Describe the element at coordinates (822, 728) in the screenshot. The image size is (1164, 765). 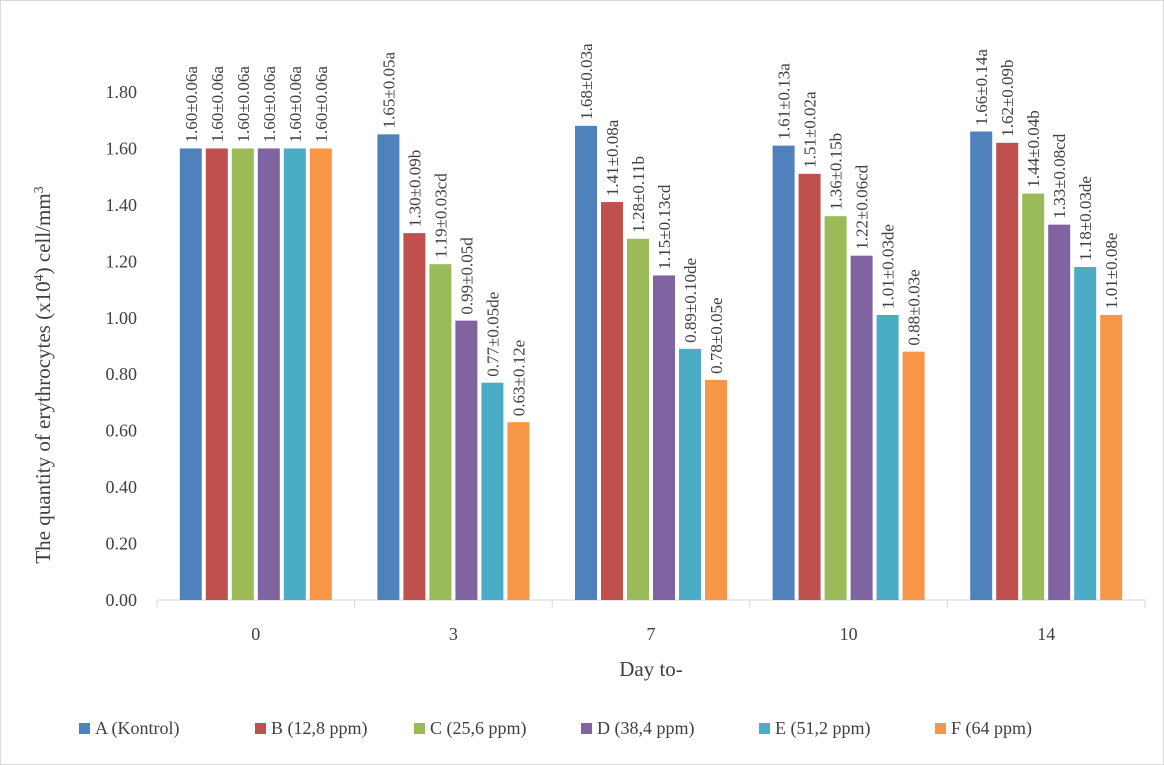
I see `legend-label: E (51,2 ppm)` at that location.